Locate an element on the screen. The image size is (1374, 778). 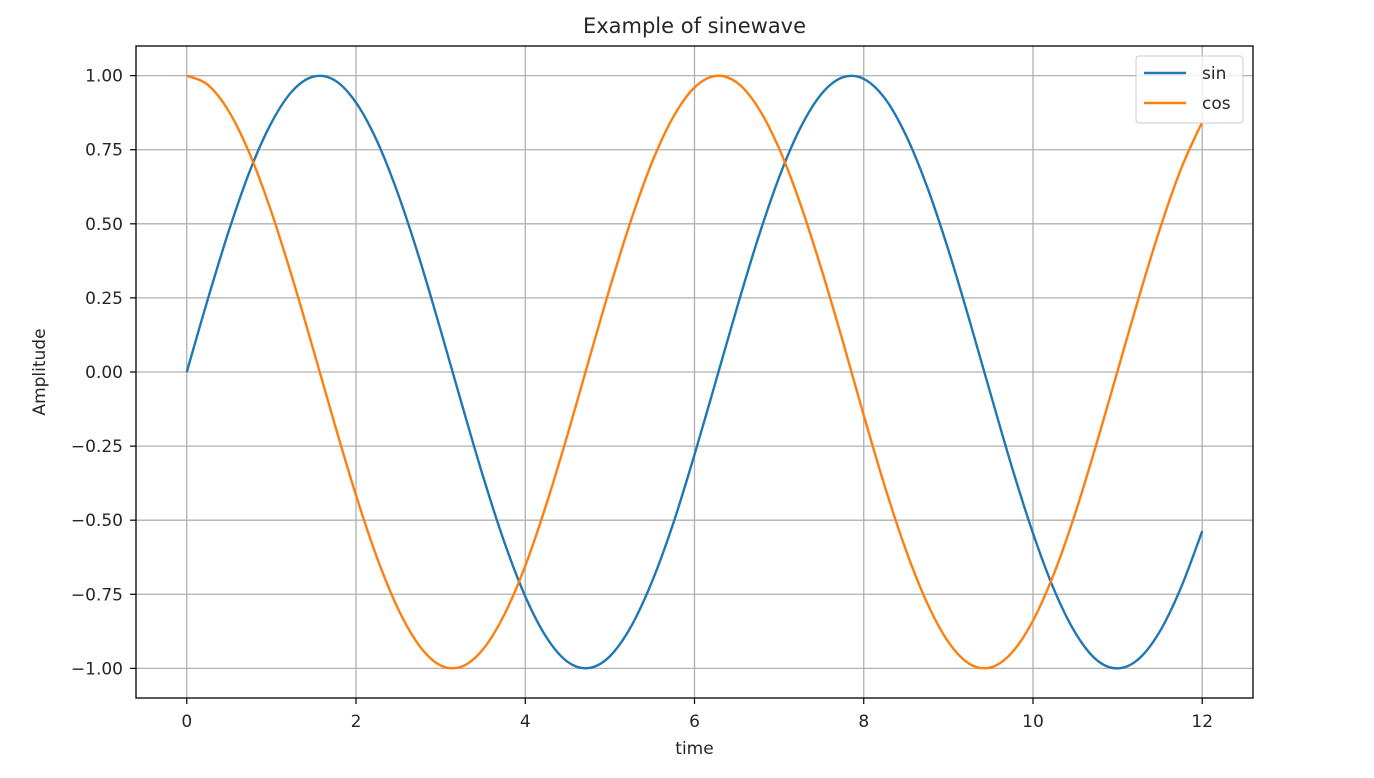
y-tick-label: 0.00 is located at coordinates (104, 373).